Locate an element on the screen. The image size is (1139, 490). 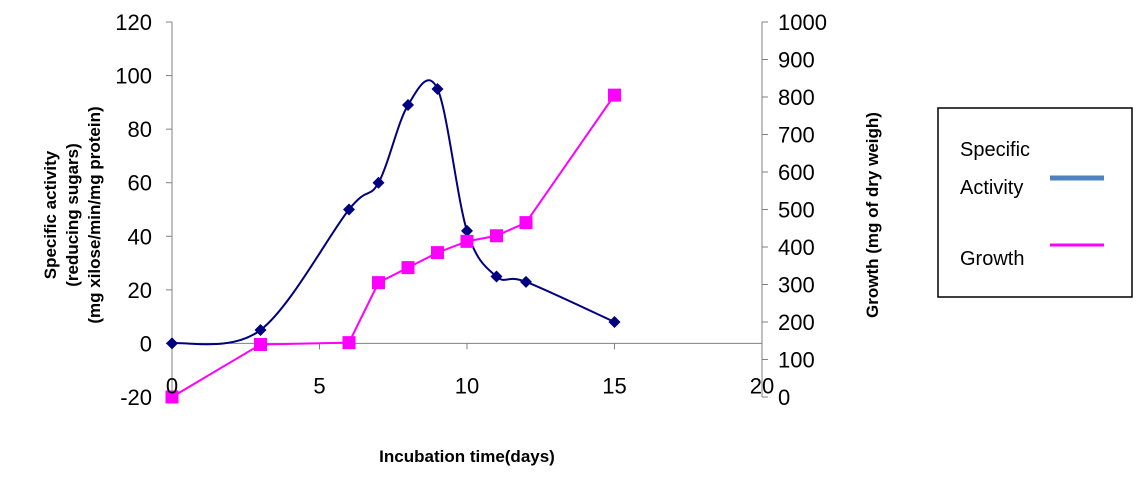
y-left-tick-label: 40 is located at coordinates (140, 236).